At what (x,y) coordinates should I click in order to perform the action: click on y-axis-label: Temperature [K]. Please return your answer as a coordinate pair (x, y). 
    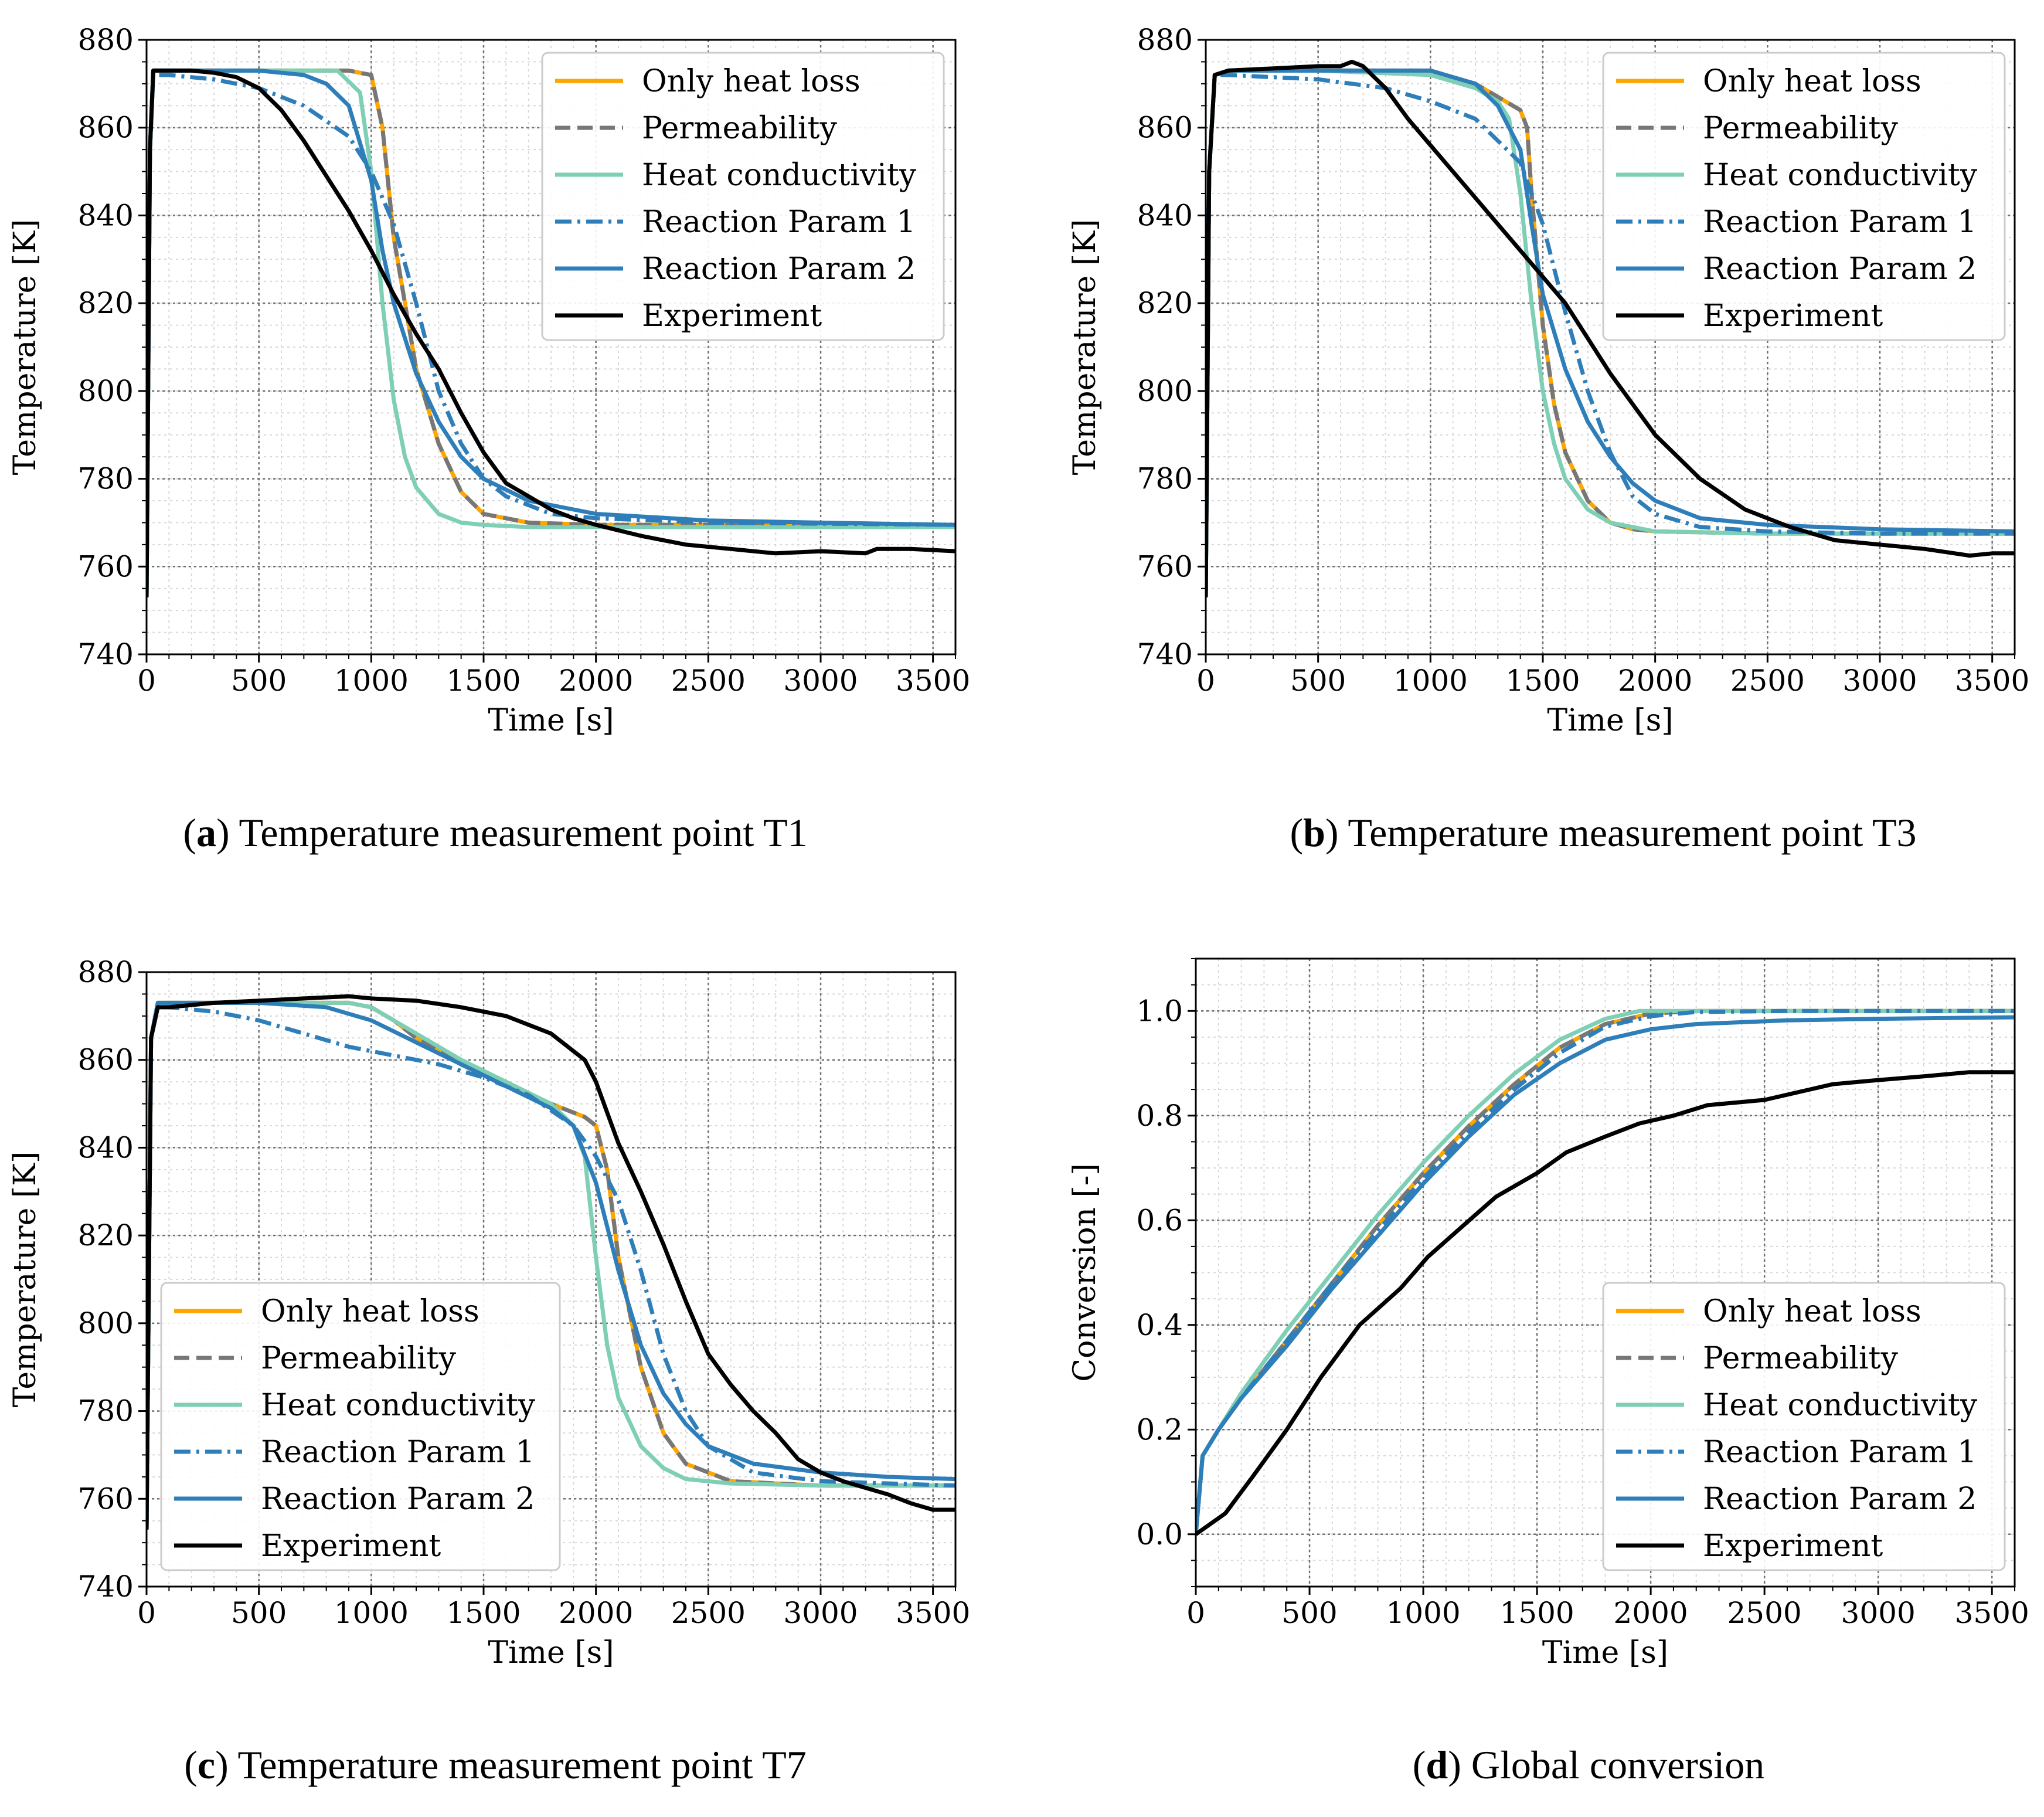
    Looking at the image, I should click on (25, 1280).